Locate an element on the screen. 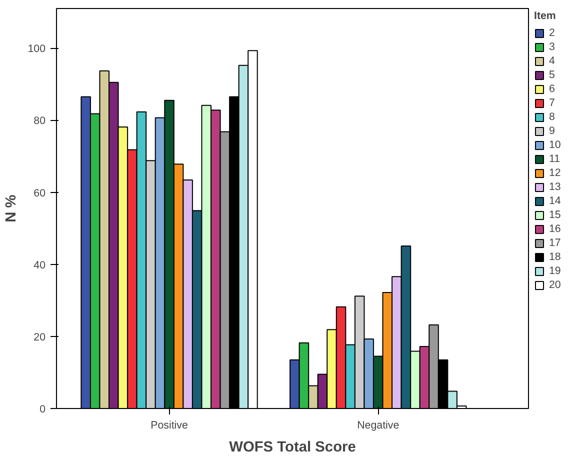 The width and height of the screenshot is (576, 466). x-tick-label: Positive is located at coordinates (169, 426).